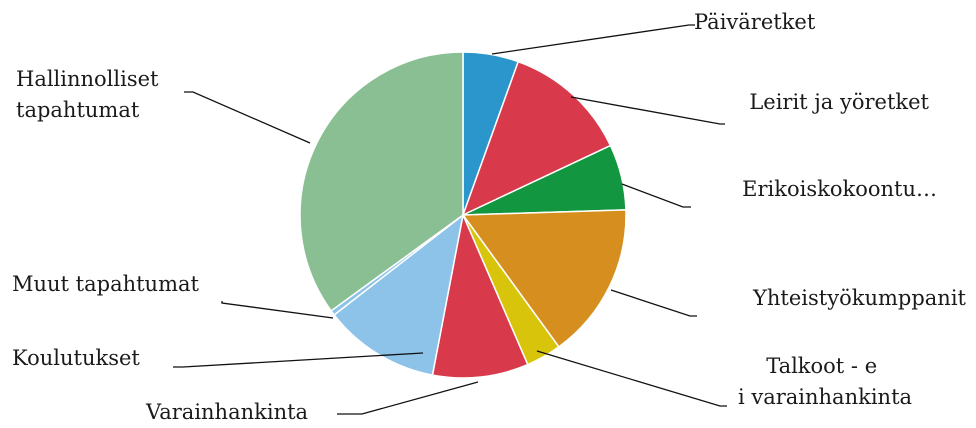  Describe the element at coordinates (825, 397) in the screenshot. I see `slice-label-talkoot-line2: i varainhankinta` at that location.